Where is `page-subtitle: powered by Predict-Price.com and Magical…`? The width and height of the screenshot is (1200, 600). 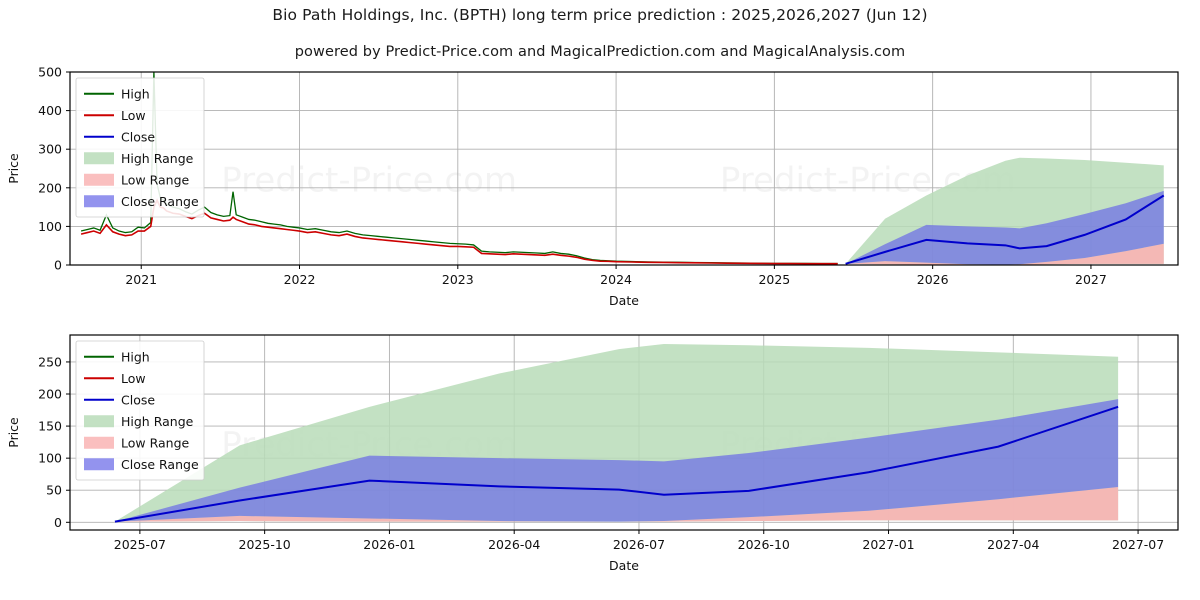
page-subtitle: powered by Predict-Price.com and Magical… is located at coordinates (600, 52).